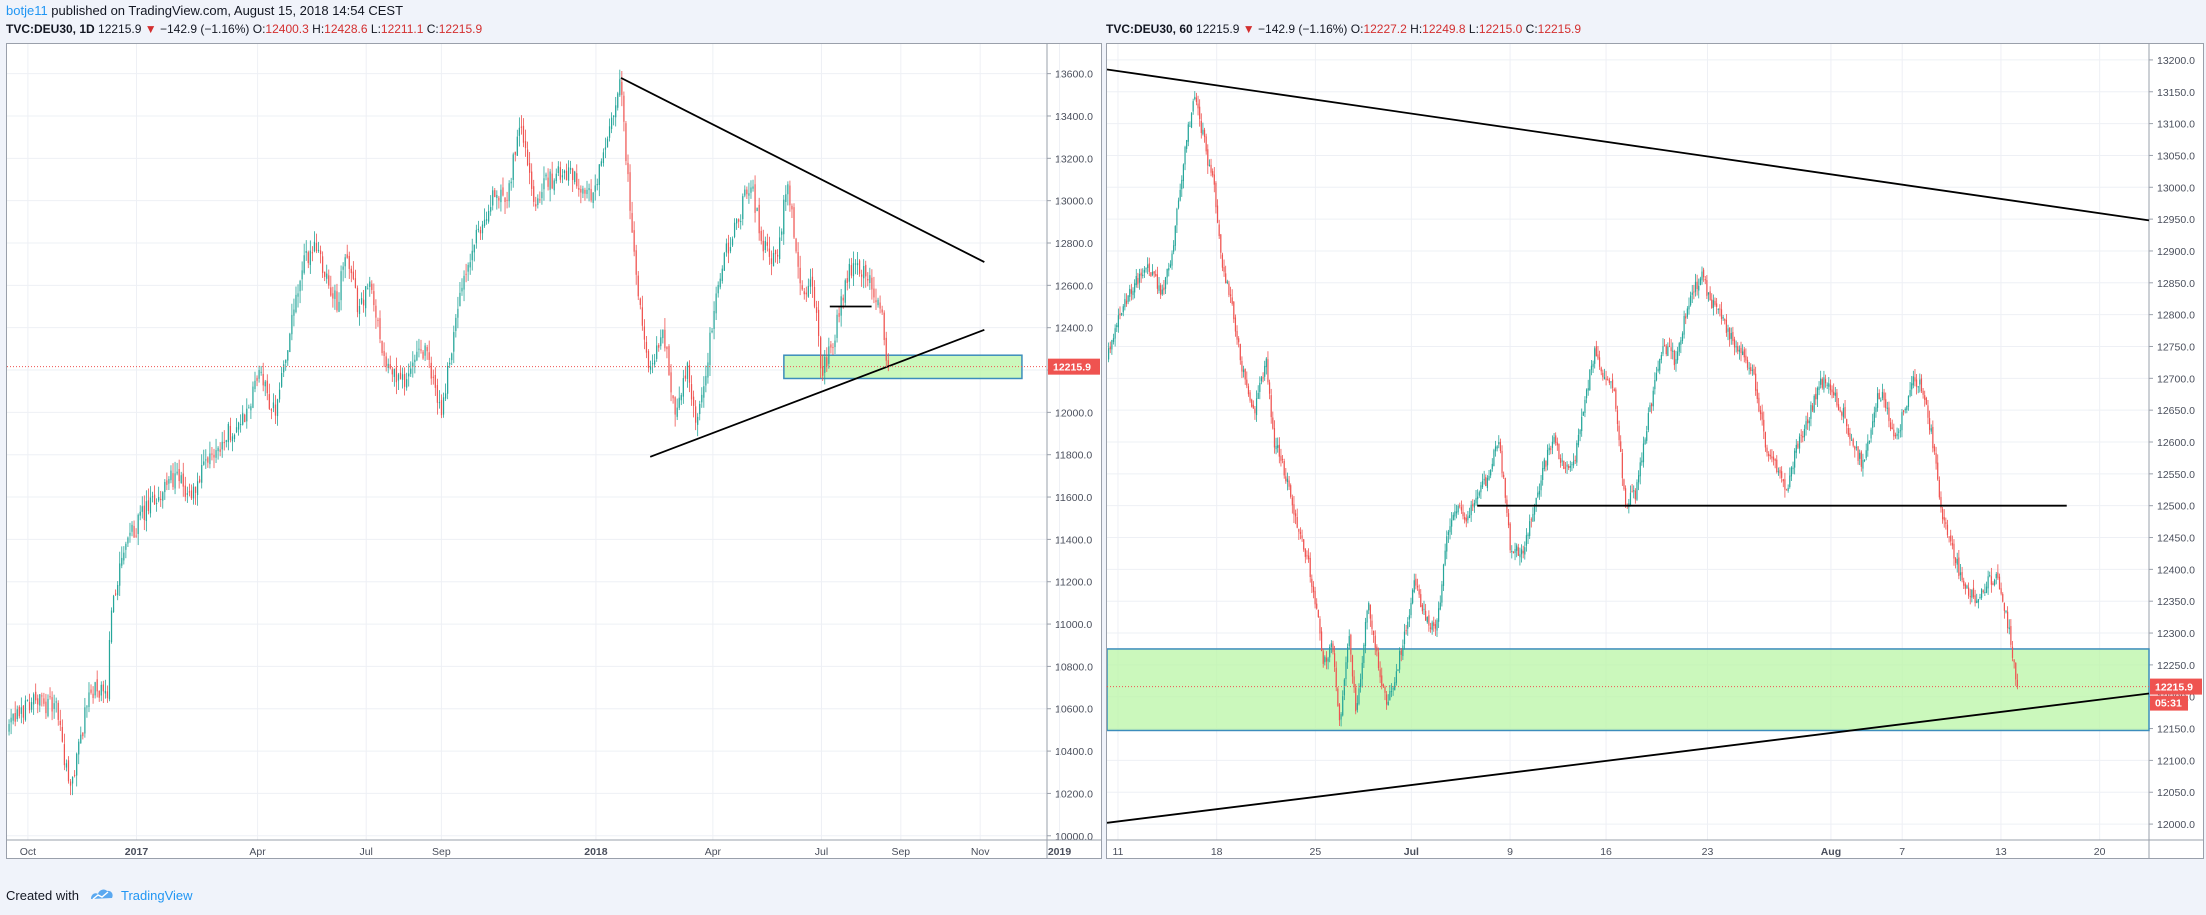 This screenshot has width=2206, height=915. Describe the element at coordinates (27, 10) in the screenshot. I see `author-link: botje11` at that location.